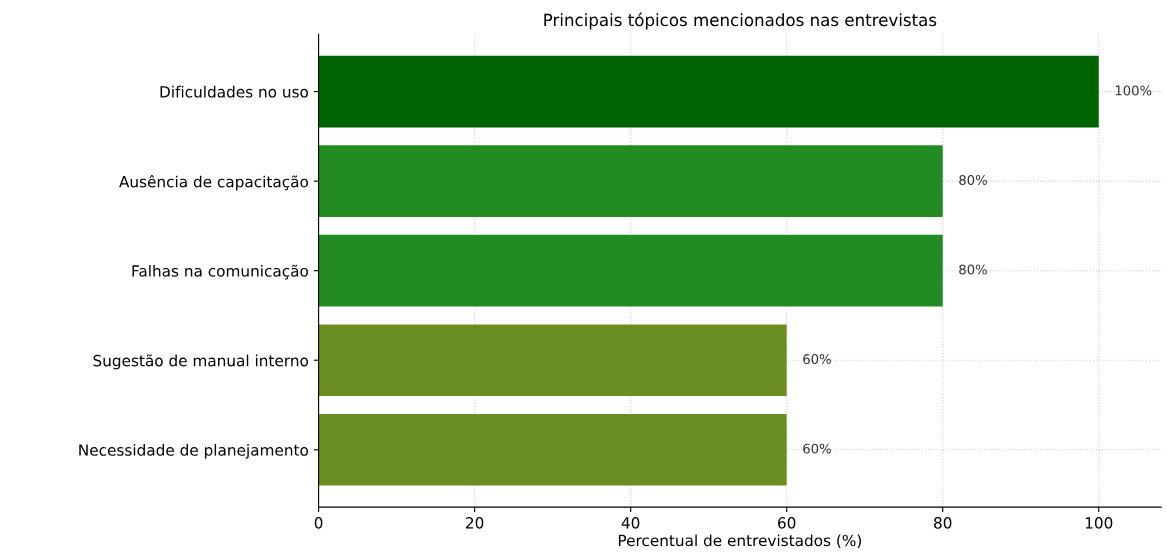 This screenshot has width=1167, height=553. I want to click on x-tick-label: 100, so click(1099, 523).